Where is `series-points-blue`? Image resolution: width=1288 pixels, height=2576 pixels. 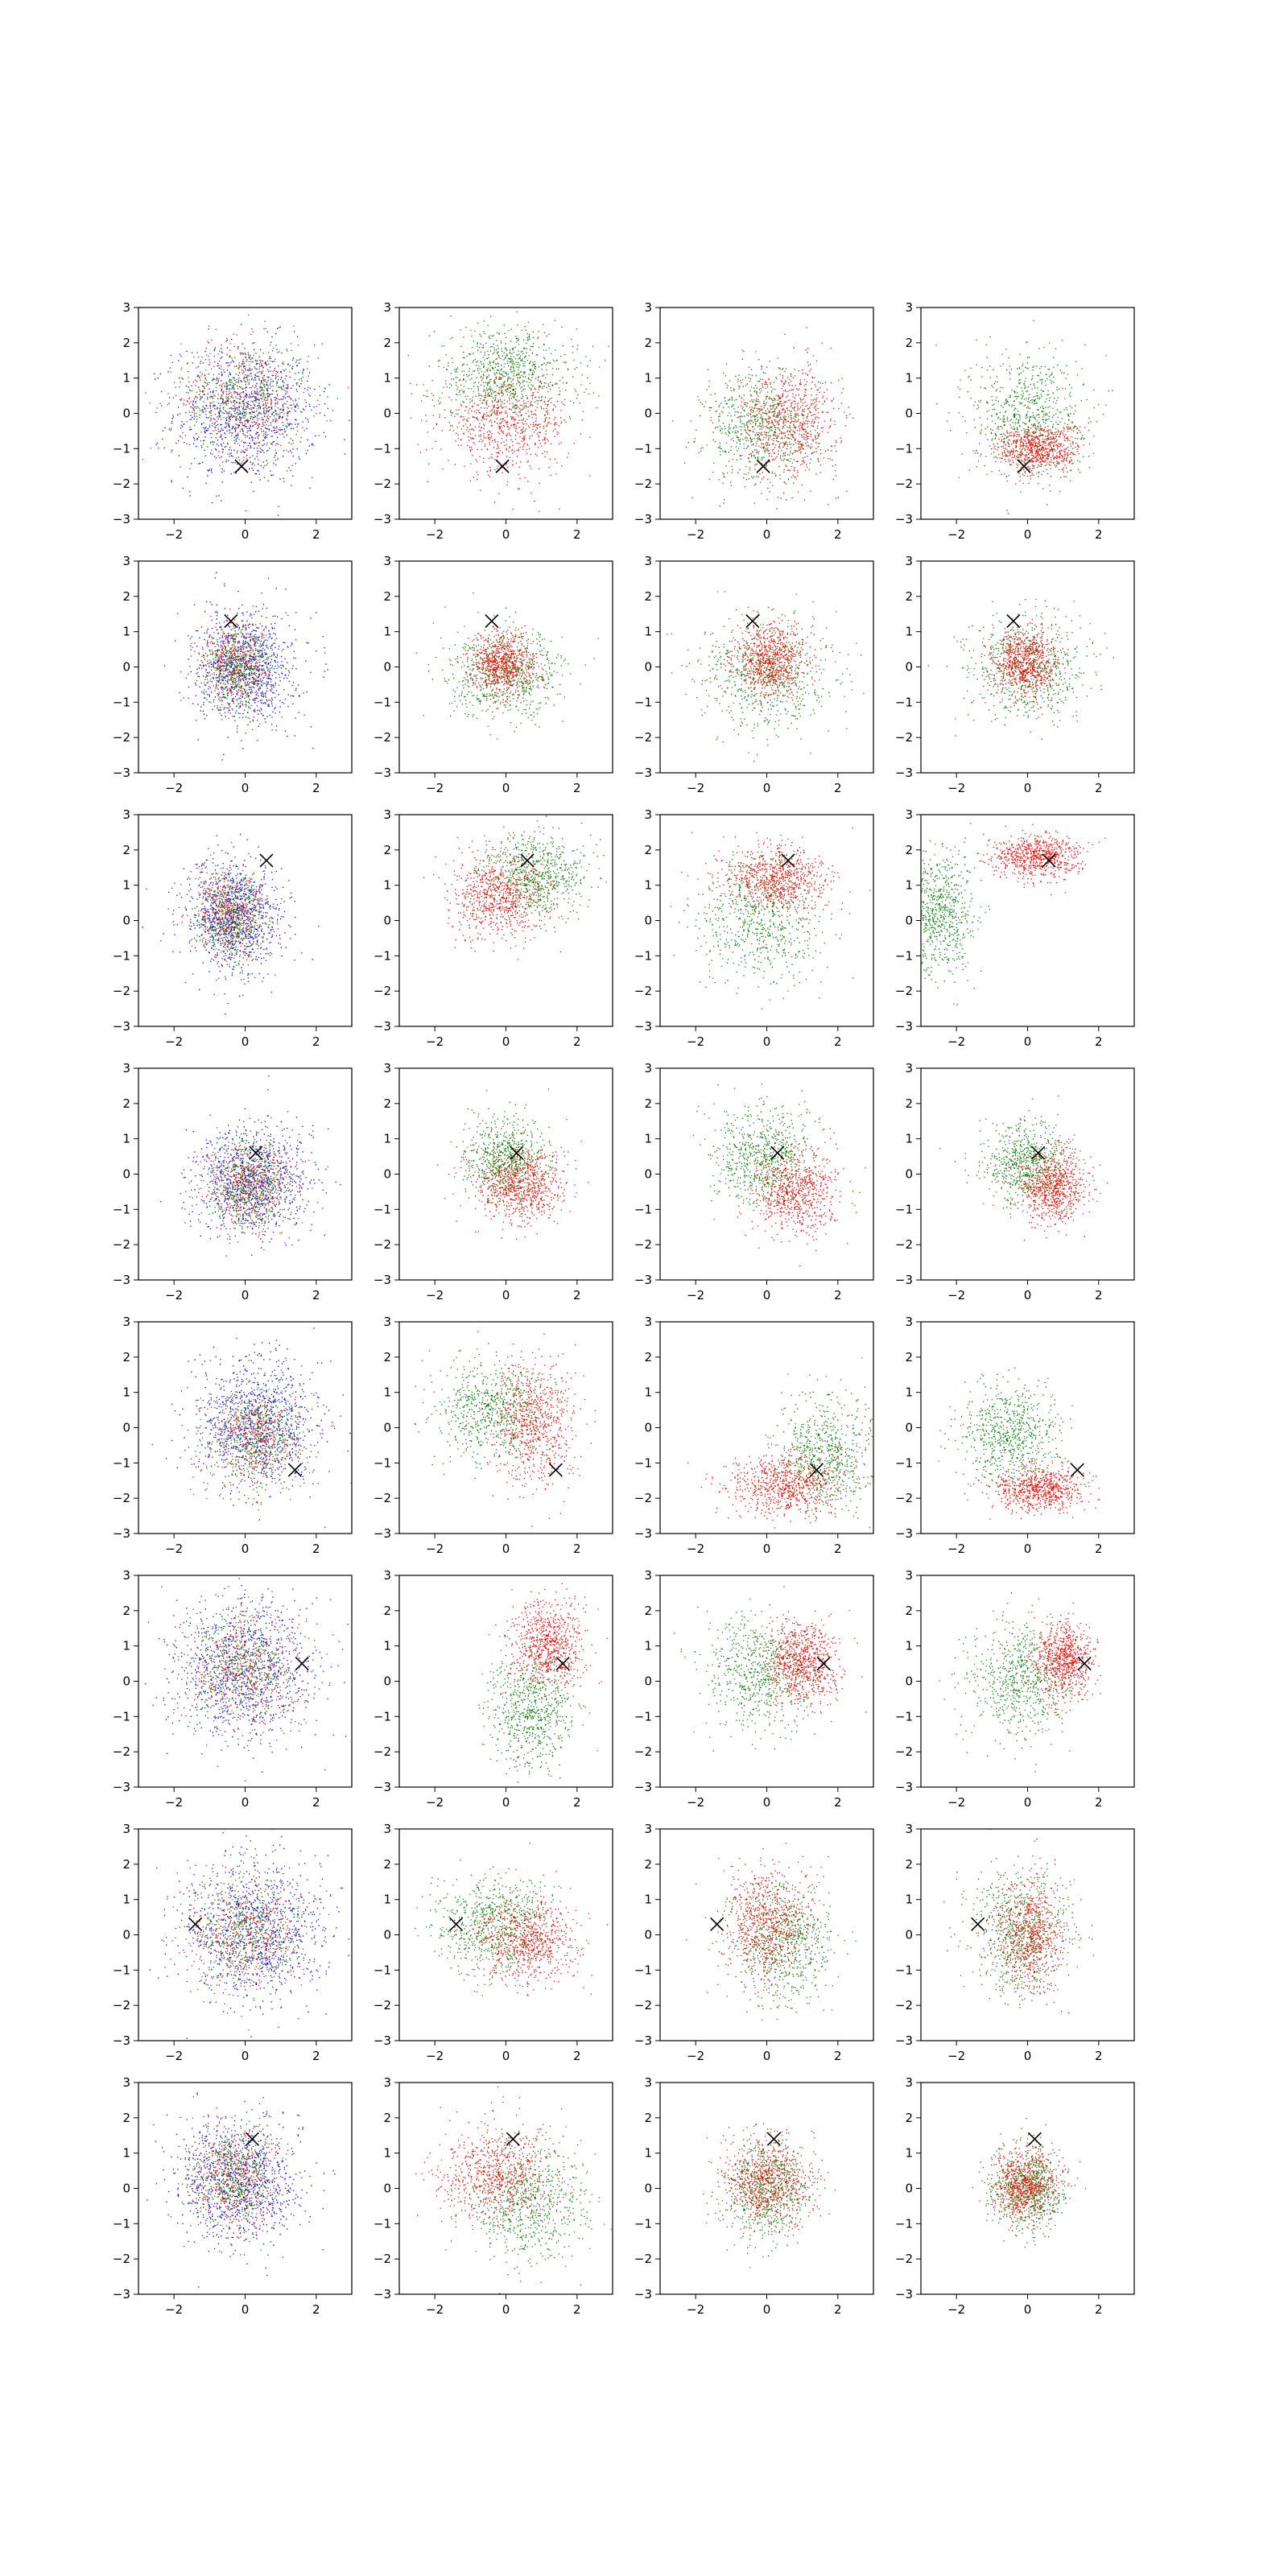
series-points-blue is located at coordinates (250, 1166).